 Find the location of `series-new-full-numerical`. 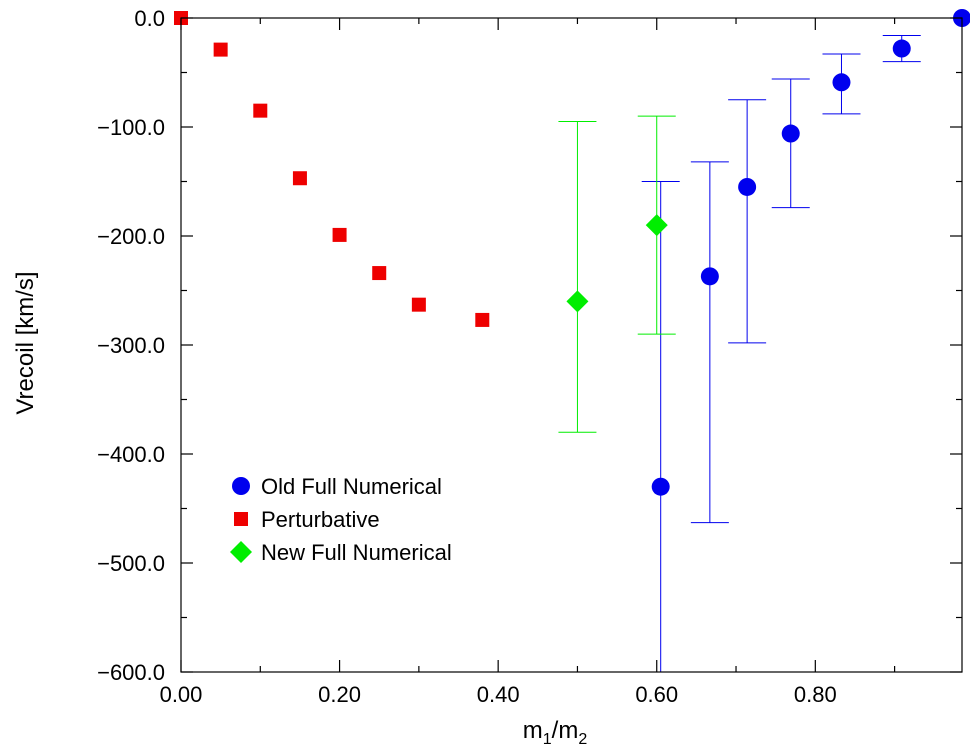

series-new-full-numerical is located at coordinates (617, 274).